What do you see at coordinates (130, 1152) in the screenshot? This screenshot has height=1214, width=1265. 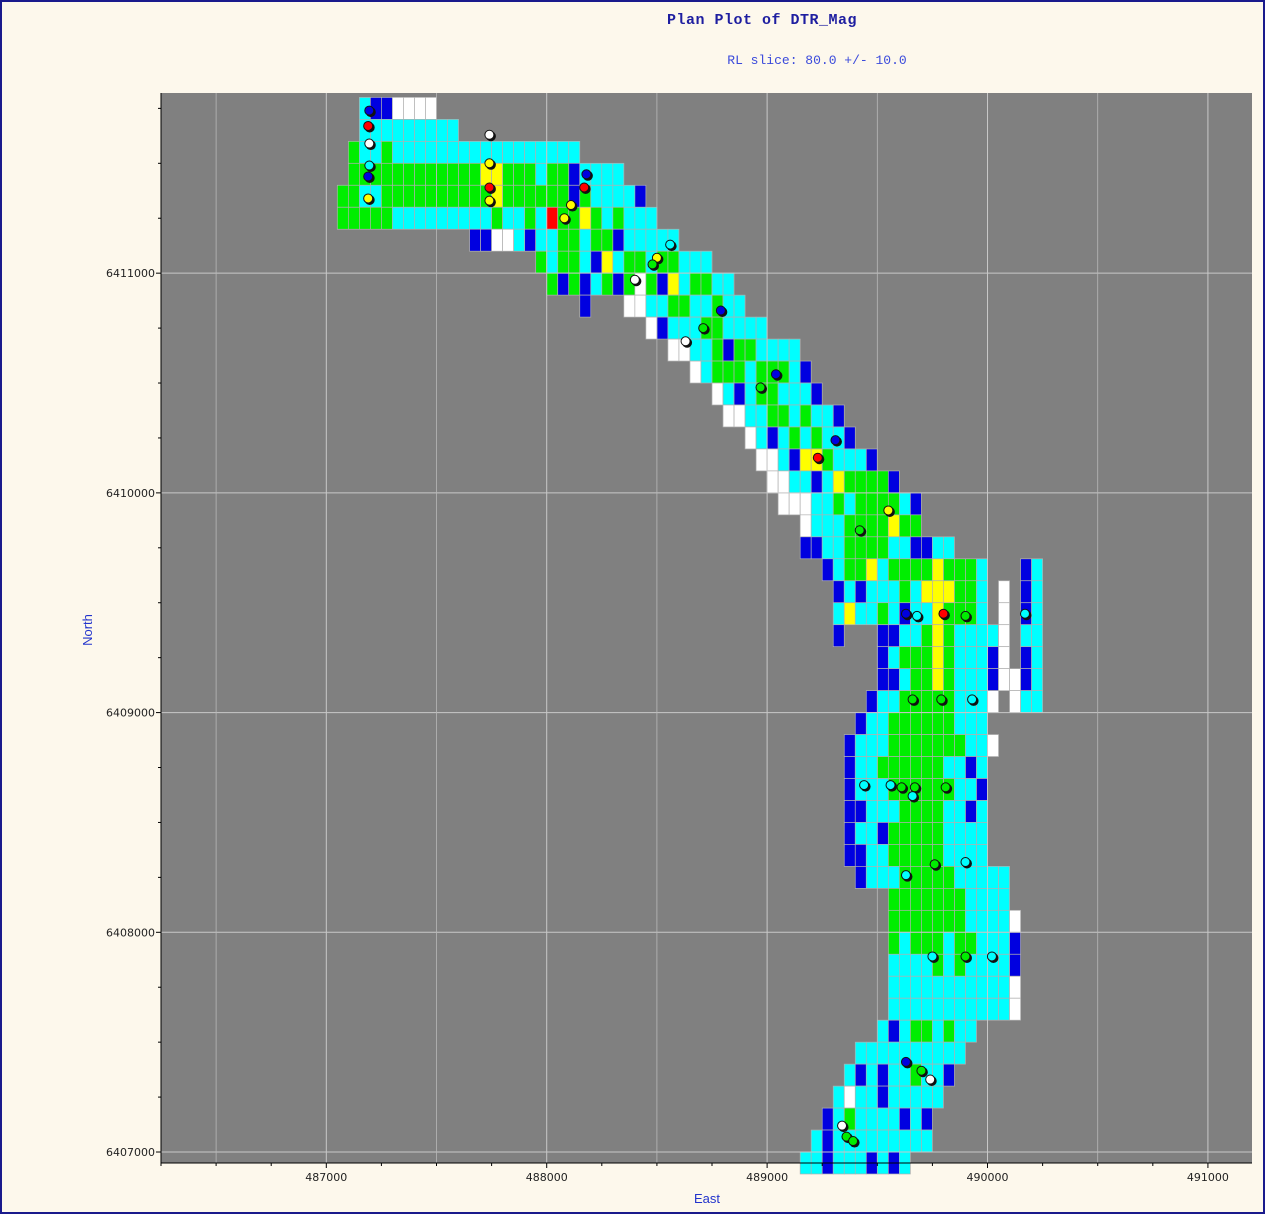 I see `y-tick-label: 6407000` at bounding box center [130, 1152].